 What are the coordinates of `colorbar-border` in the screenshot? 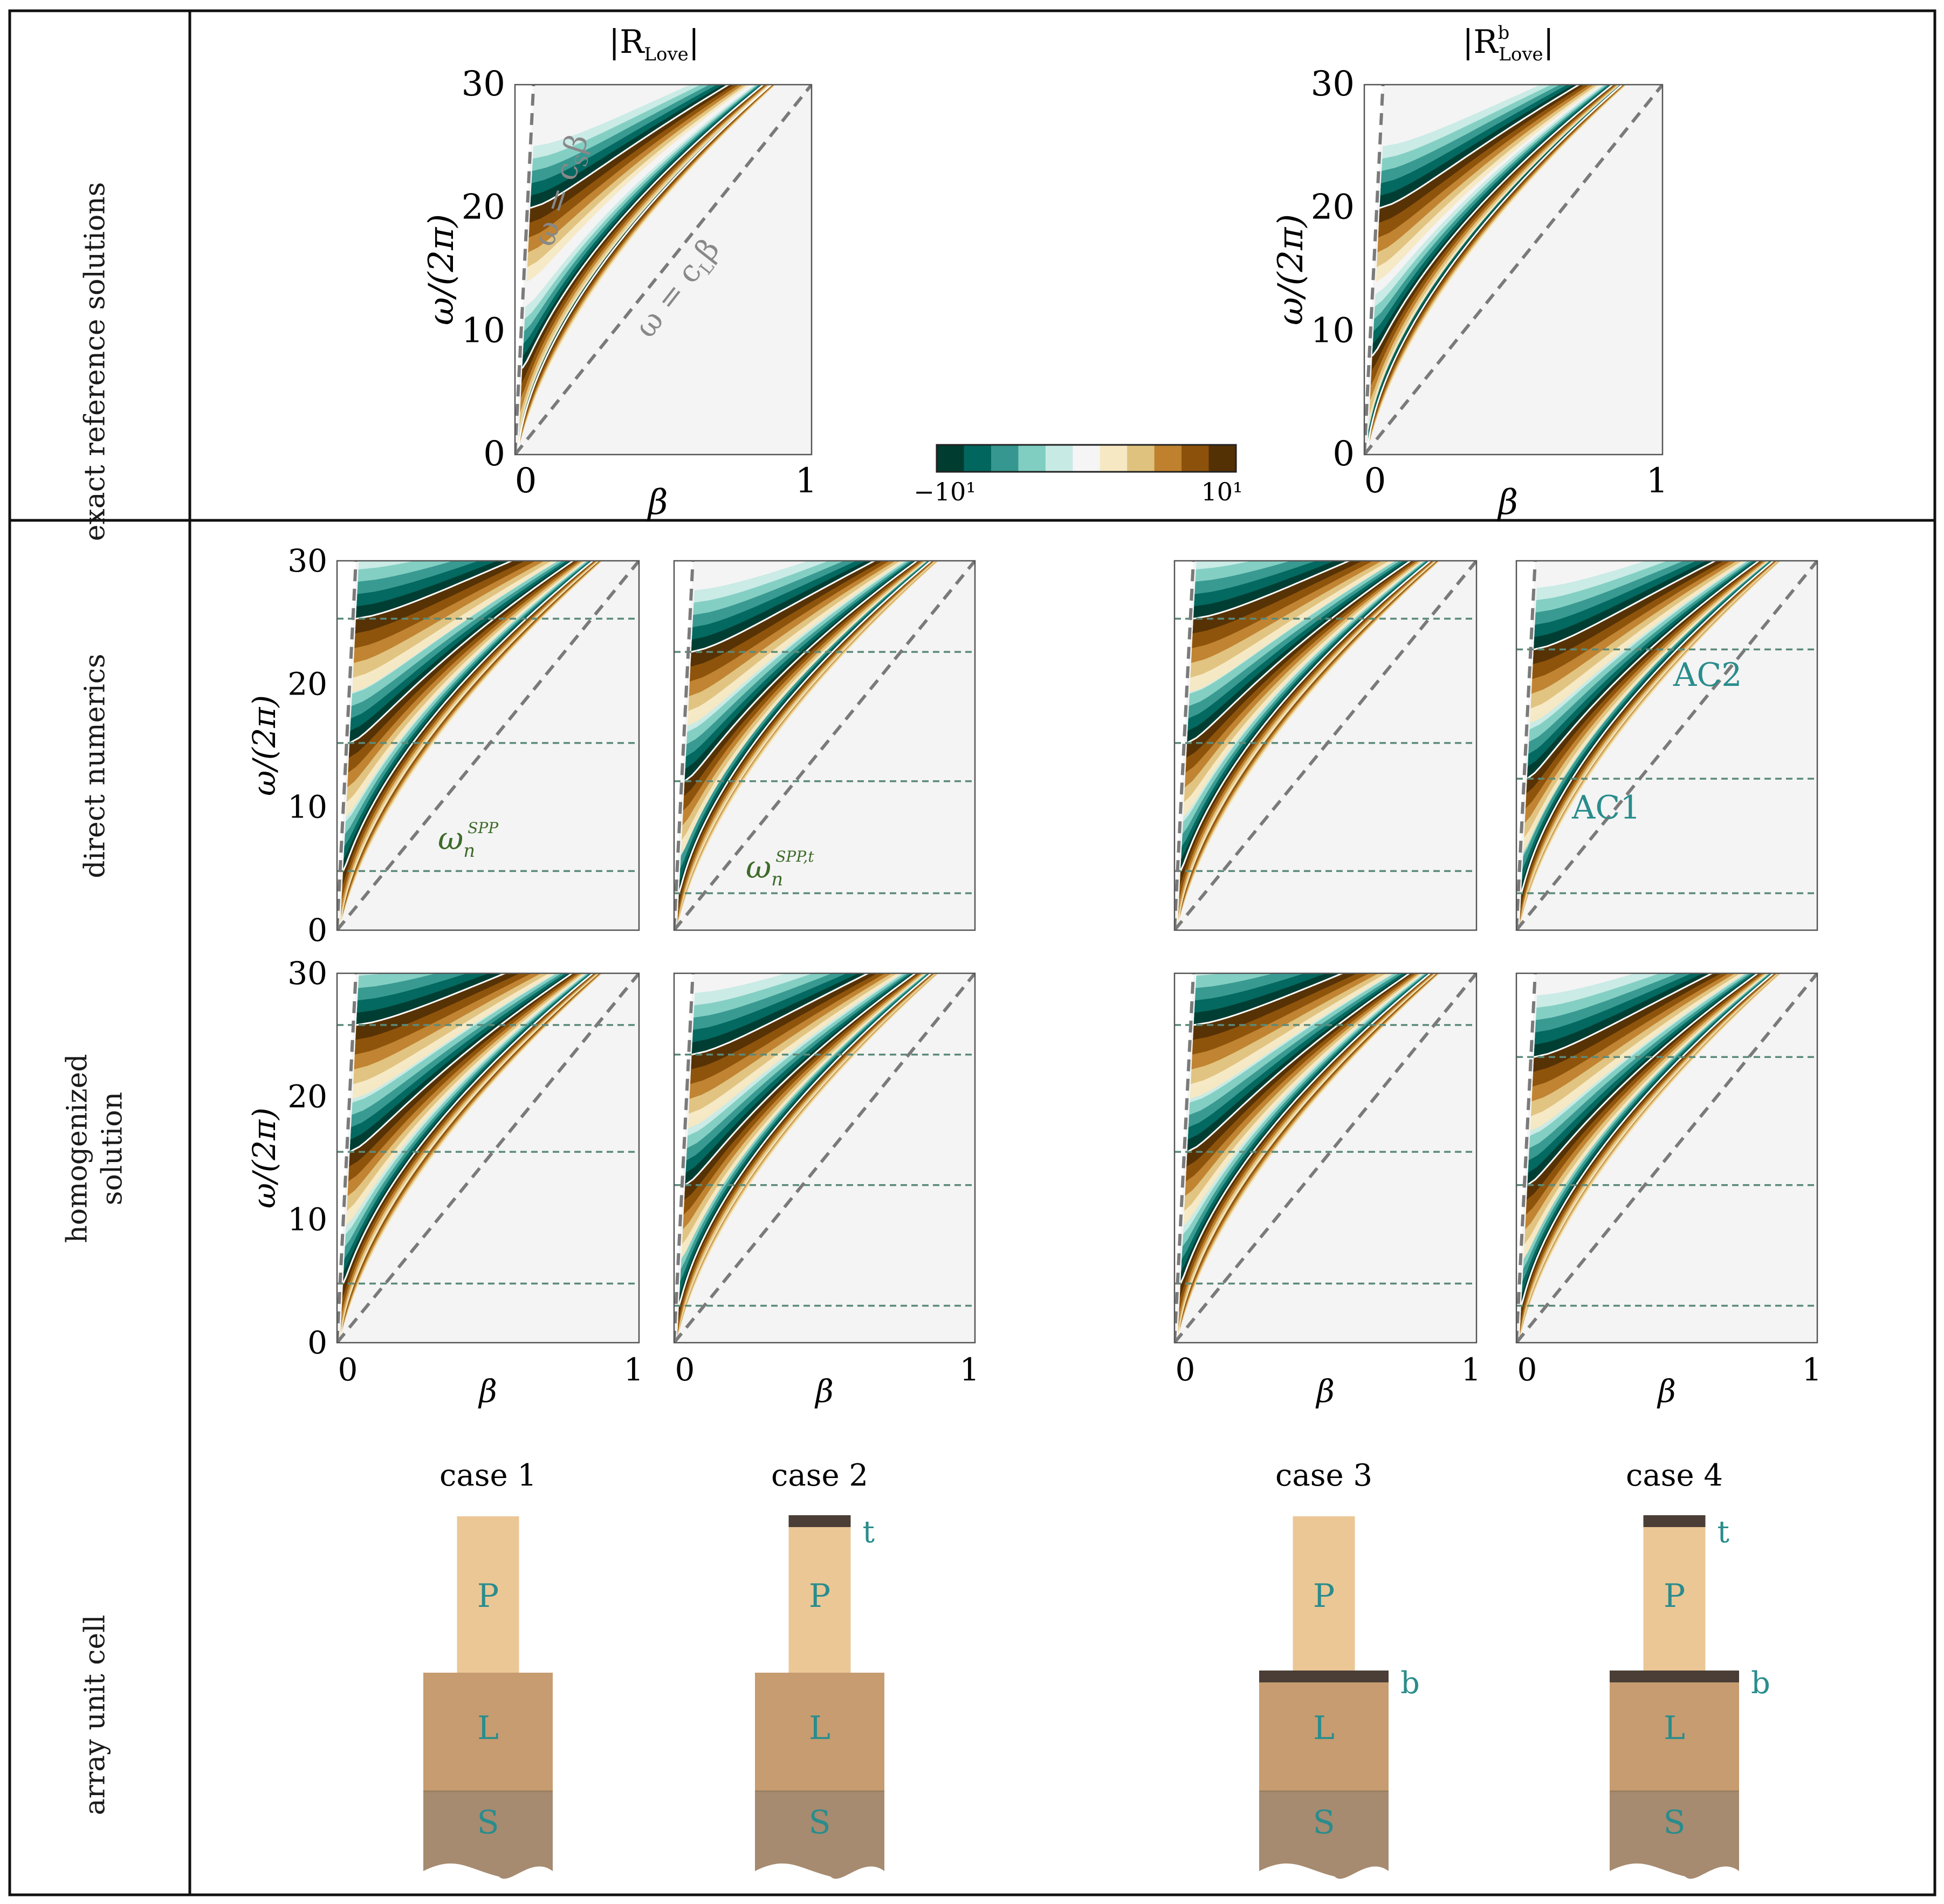 It's located at (1087, 458).